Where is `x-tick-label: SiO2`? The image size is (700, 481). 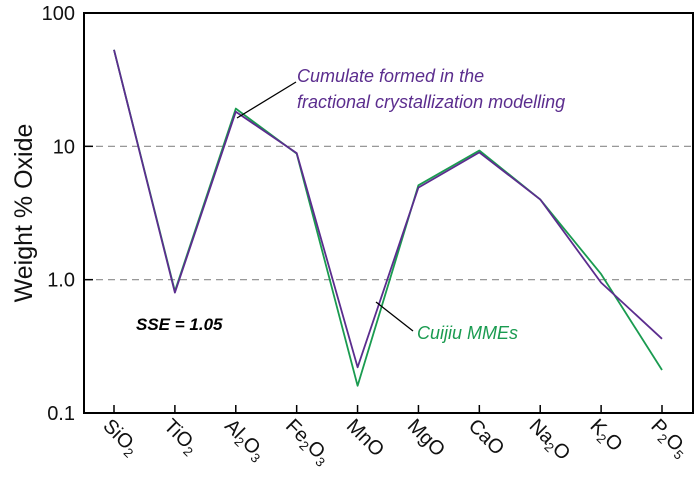 x-tick-label: SiO2 is located at coordinates (120, 438).